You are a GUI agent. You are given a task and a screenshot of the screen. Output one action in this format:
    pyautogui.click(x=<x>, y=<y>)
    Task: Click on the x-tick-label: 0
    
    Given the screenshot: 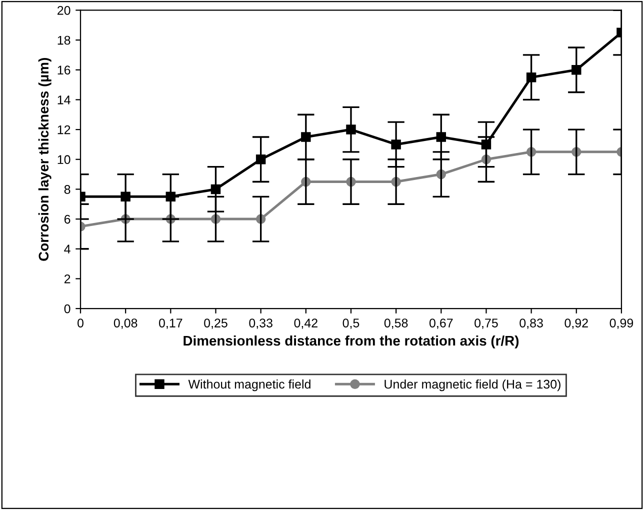 What is the action you would take?
    pyautogui.click(x=81, y=323)
    